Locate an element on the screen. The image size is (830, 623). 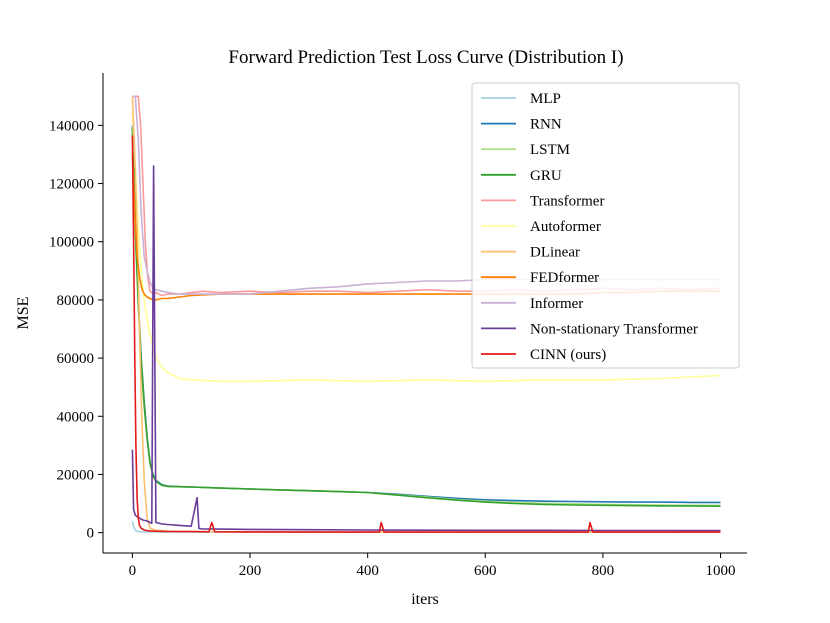
x-tick-label: 600 is located at coordinates (485, 571).